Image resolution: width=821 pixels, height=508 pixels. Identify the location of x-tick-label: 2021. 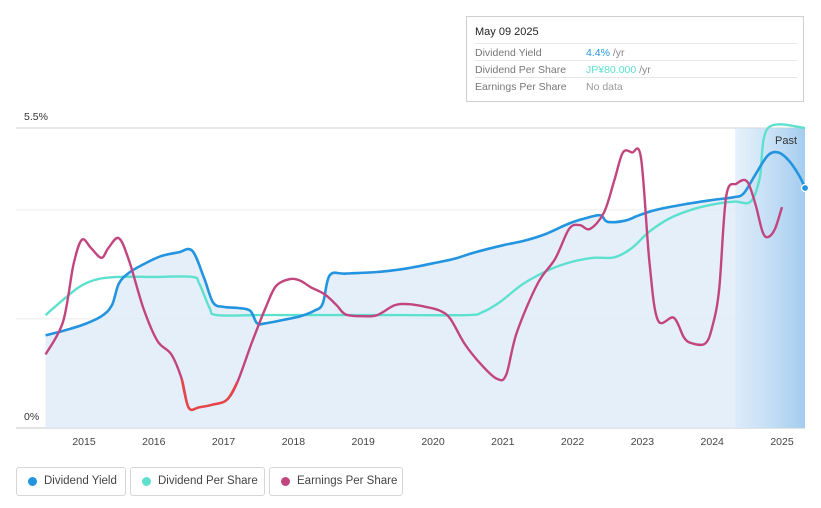
(503, 442).